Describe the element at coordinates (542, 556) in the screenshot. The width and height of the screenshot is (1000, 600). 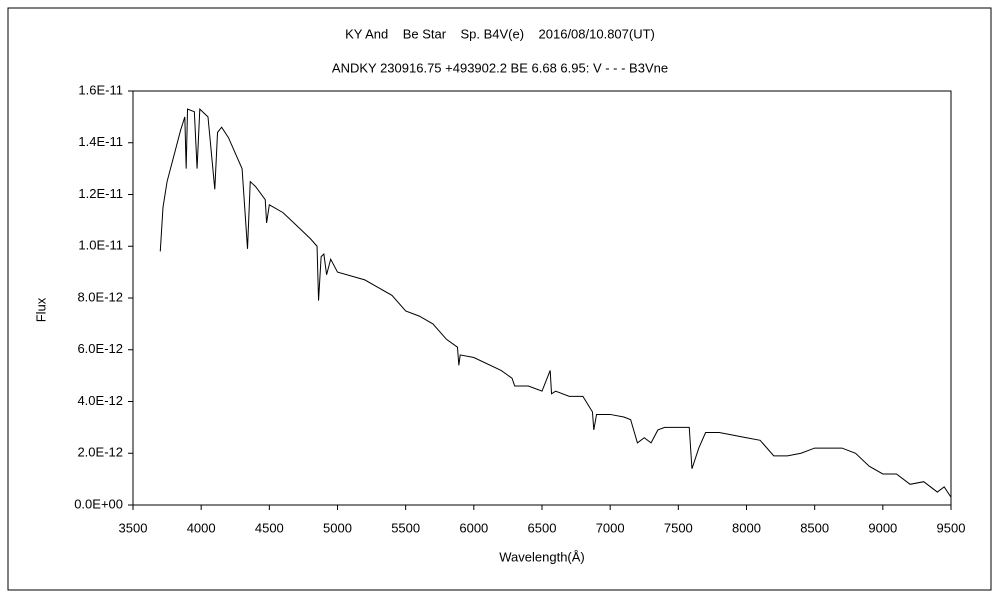
I see `x-axis-label: Wavelength(Å)` at that location.